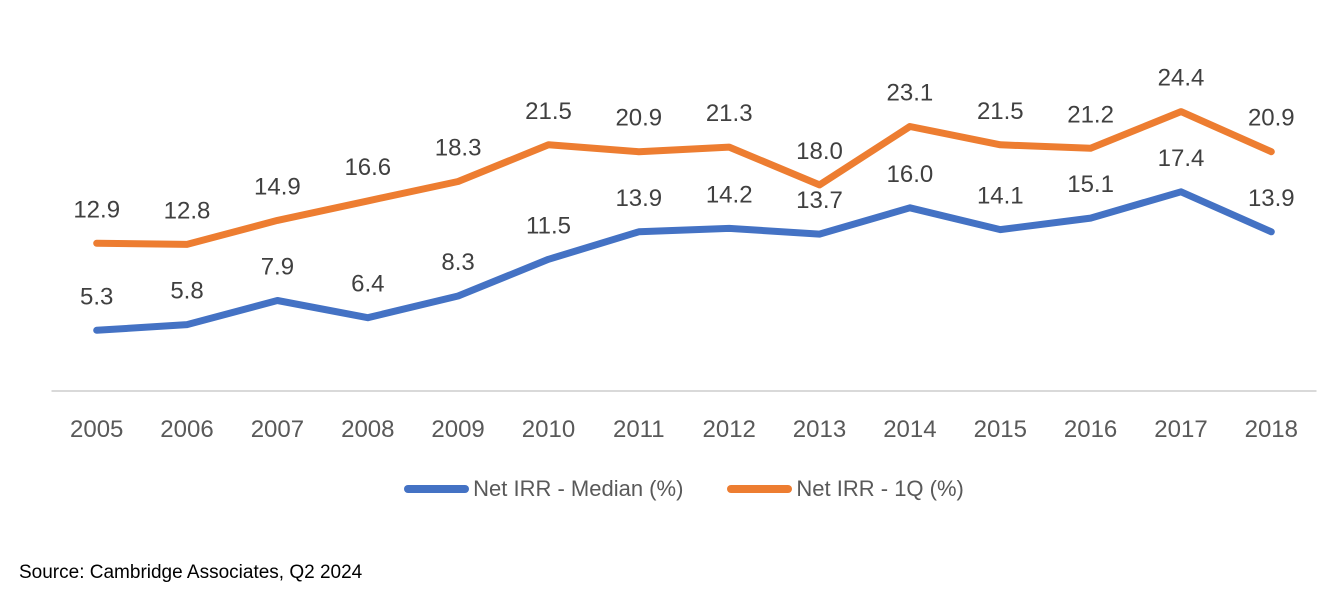 This screenshot has width=1323, height=600. Describe the element at coordinates (457, 429) in the screenshot. I see `year-tick-label: 2009` at that location.